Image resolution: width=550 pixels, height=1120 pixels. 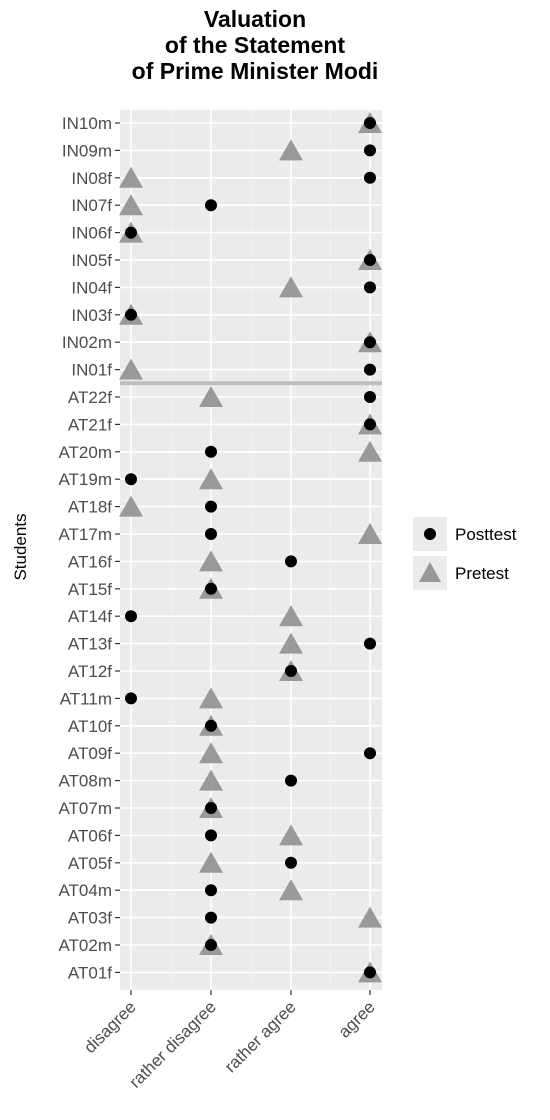 What do you see at coordinates (131, 177) in the screenshot?
I see `pretest-point-IN08f` at bounding box center [131, 177].